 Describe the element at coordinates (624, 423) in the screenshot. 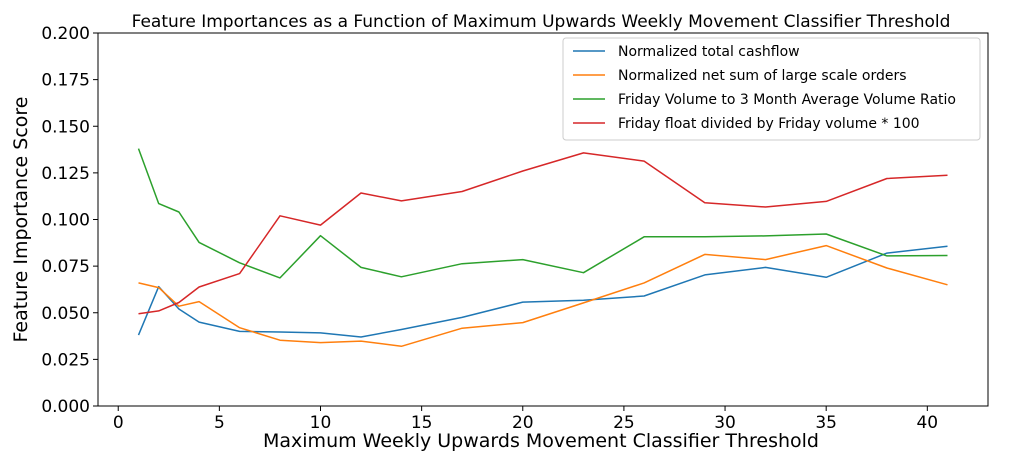

I see `x-tick-label: 25` at that location.